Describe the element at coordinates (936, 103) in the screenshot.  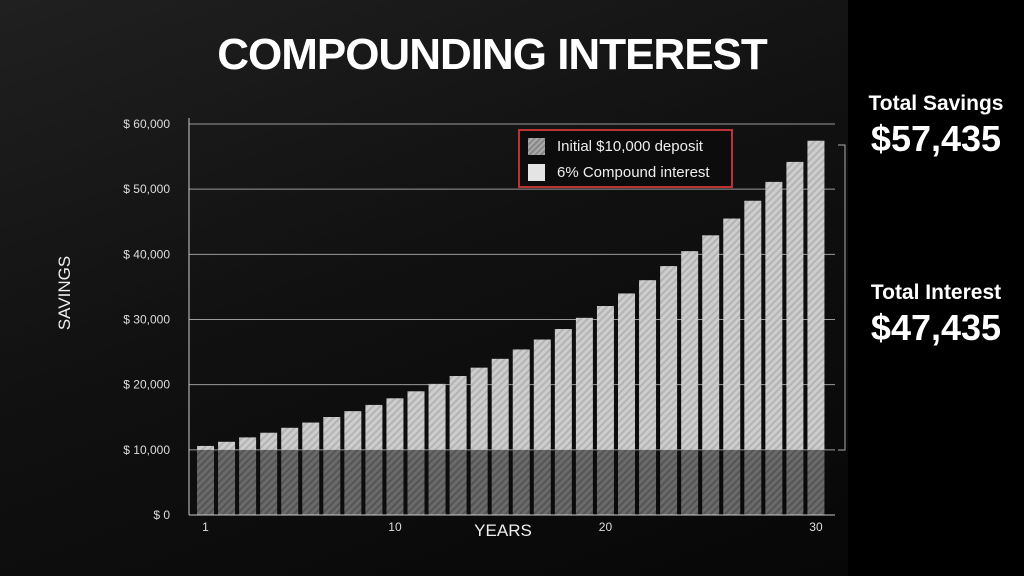
I see `total-savings-label: Total Savings` at that location.